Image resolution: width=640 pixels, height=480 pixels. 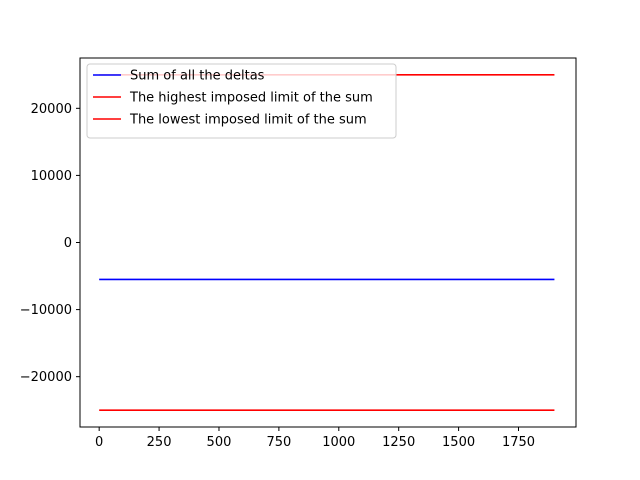 I want to click on y-tick-label: 10000, so click(x=51, y=176).